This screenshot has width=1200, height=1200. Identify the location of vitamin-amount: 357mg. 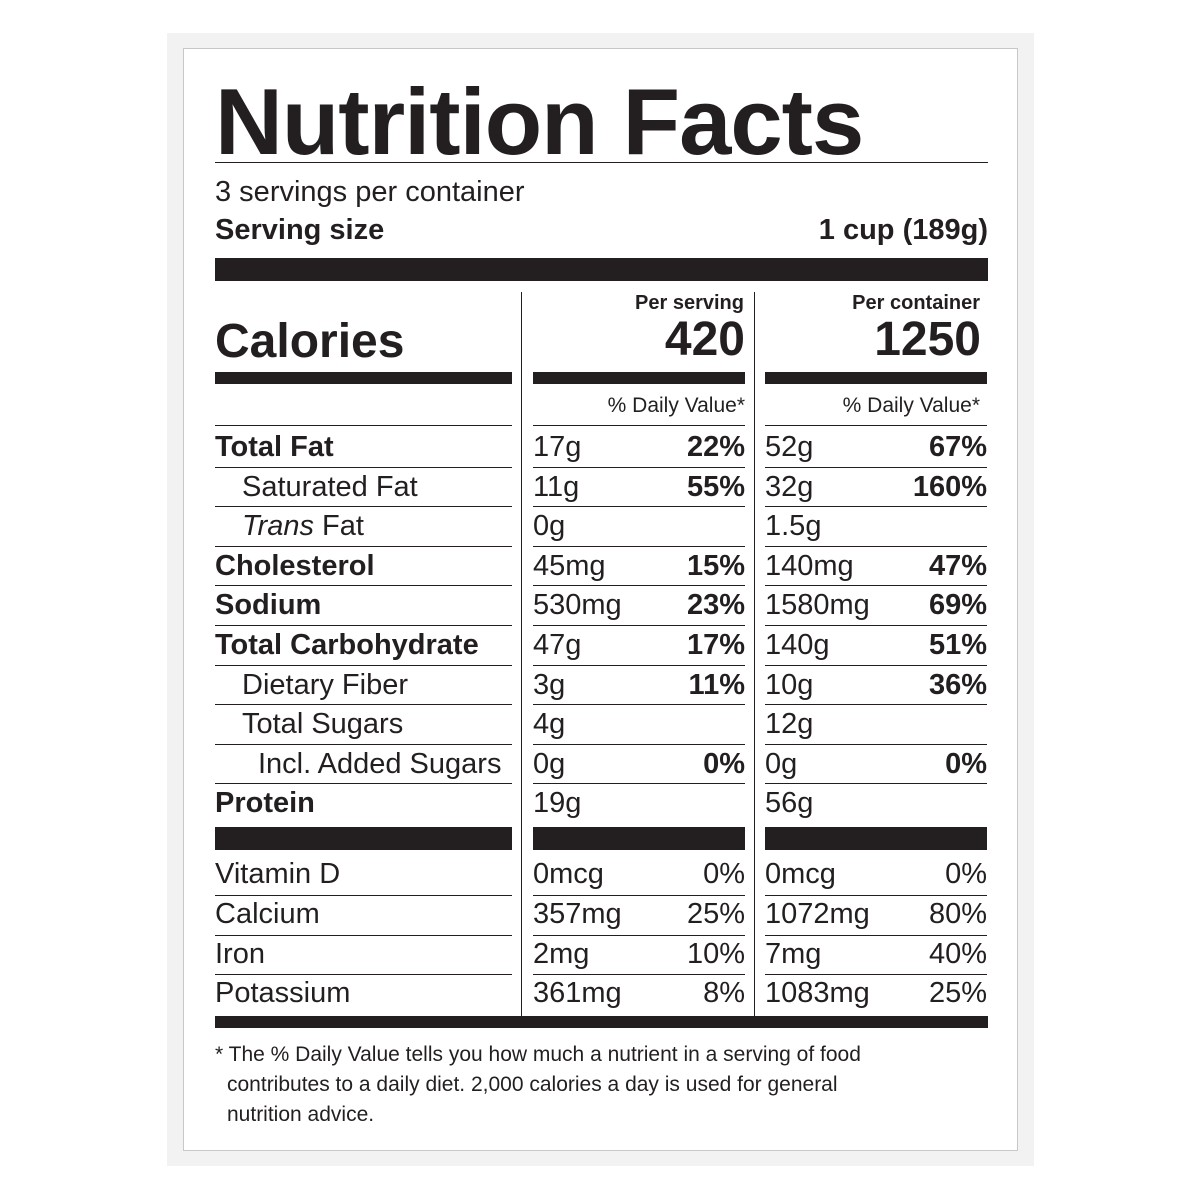
(577, 913).